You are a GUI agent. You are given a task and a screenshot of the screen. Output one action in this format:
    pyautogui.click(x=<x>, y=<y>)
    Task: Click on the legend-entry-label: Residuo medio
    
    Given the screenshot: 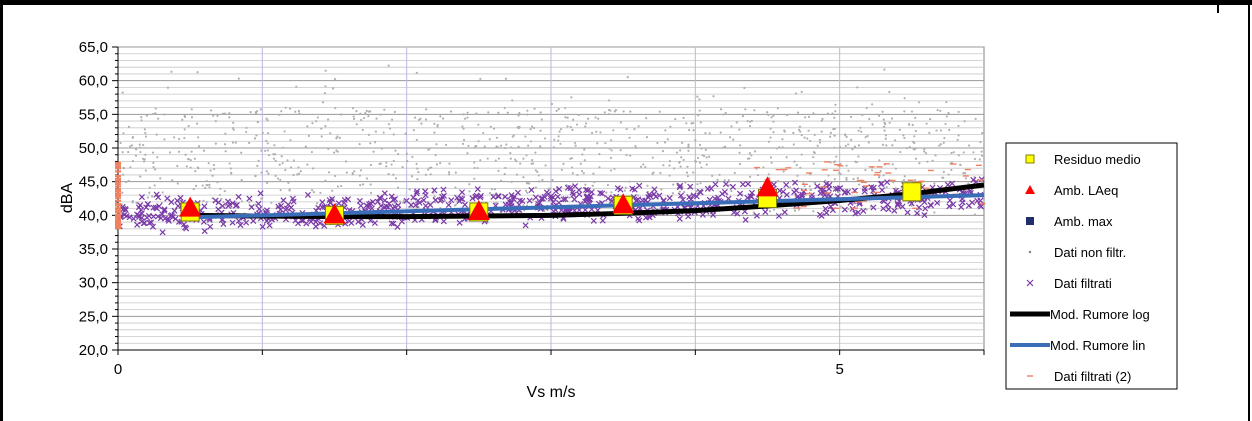 What is the action you would take?
    pyautogui.click(x=1097, y=159)
    